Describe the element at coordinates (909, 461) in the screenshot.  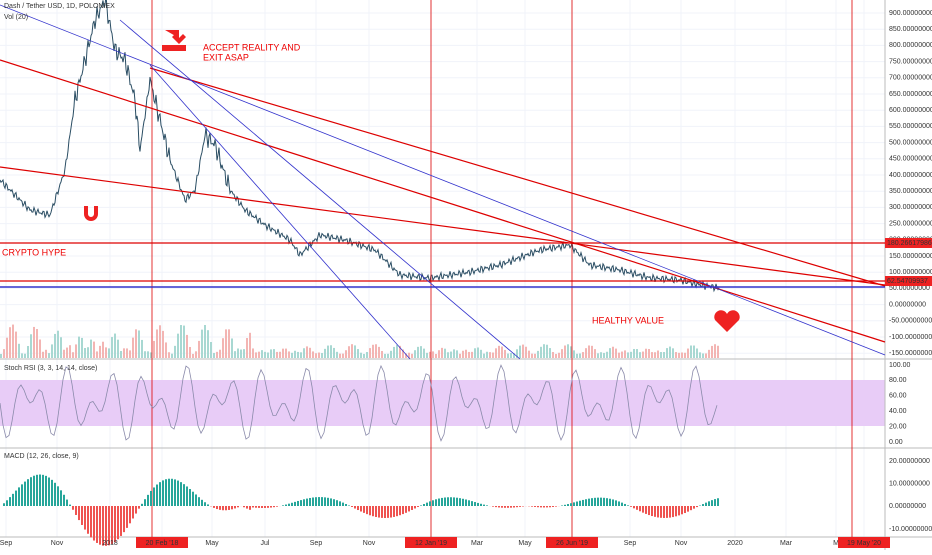
I see `macd-label: 20.00000000` at that location.